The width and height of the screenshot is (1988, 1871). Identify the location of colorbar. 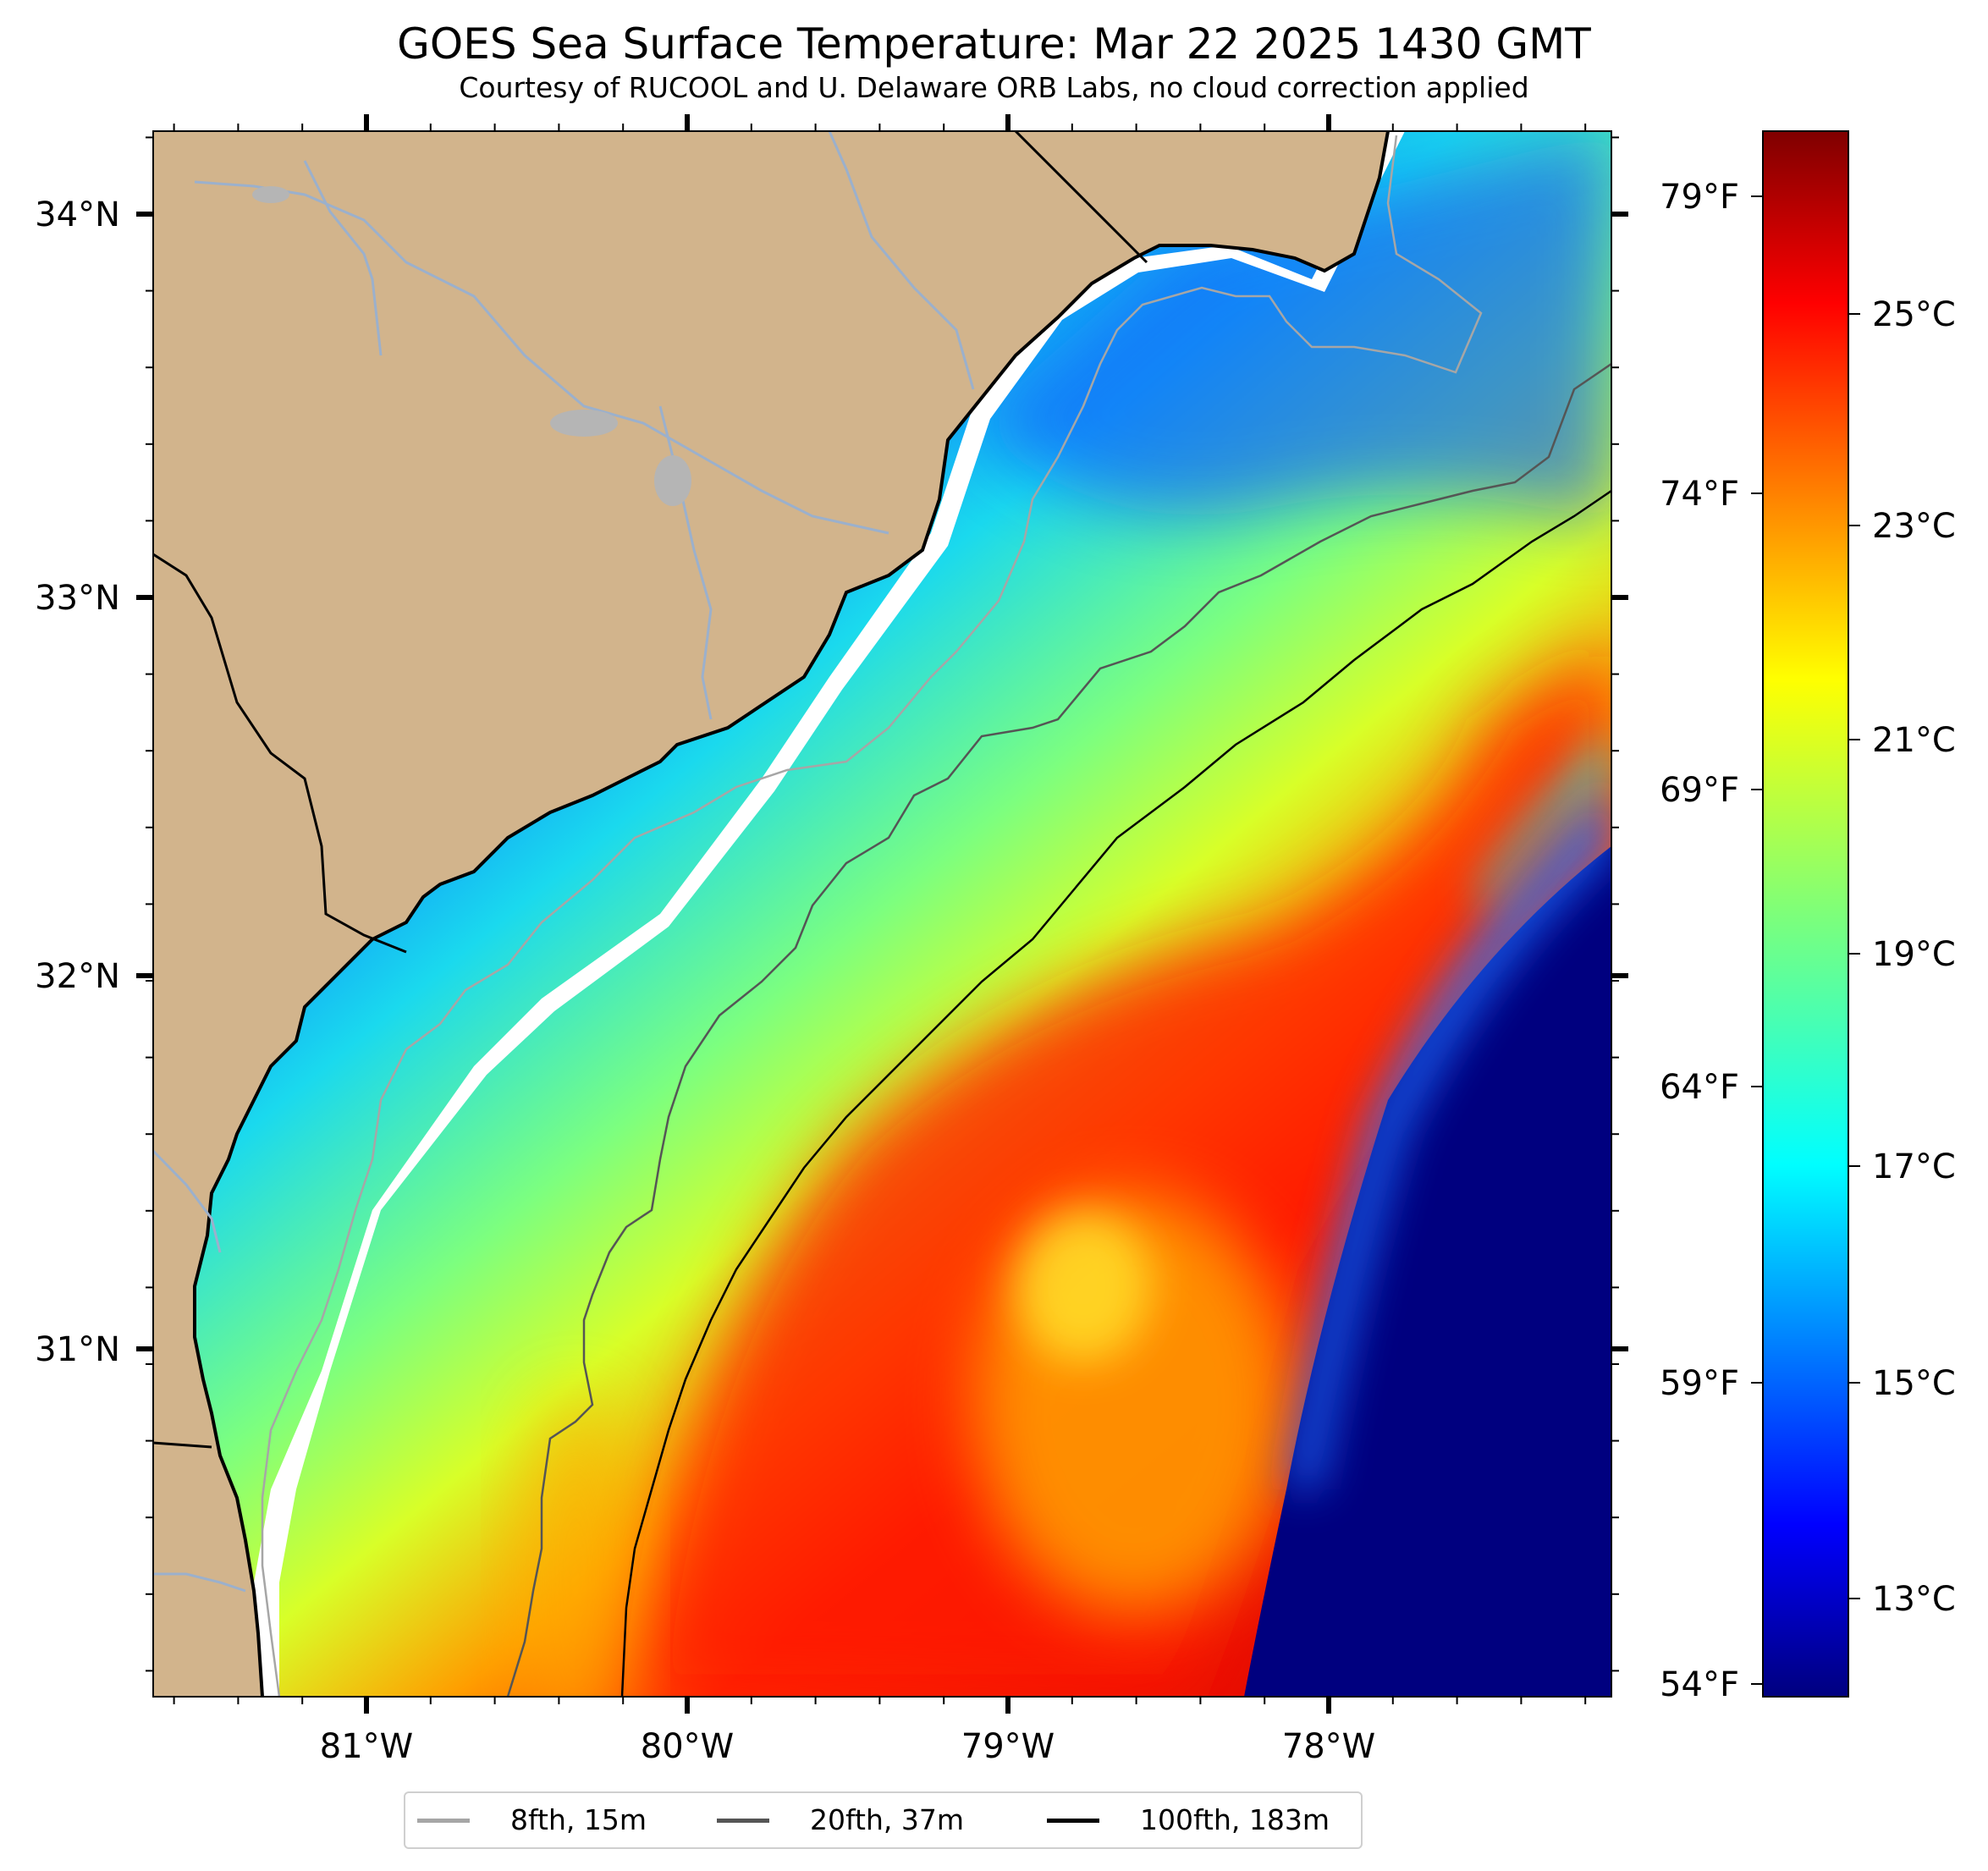
(1805, 914).